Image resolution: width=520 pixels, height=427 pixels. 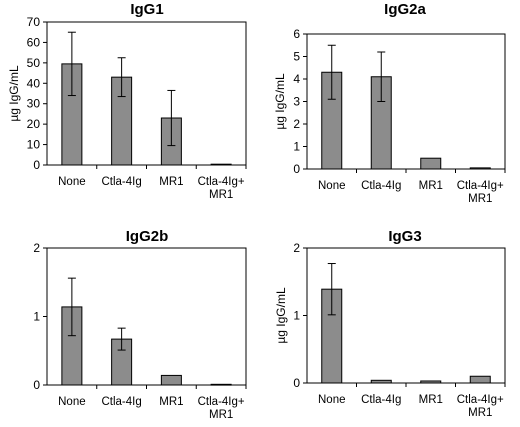 I want to click on y-tick-label: 50, so click(x=34, y=63).